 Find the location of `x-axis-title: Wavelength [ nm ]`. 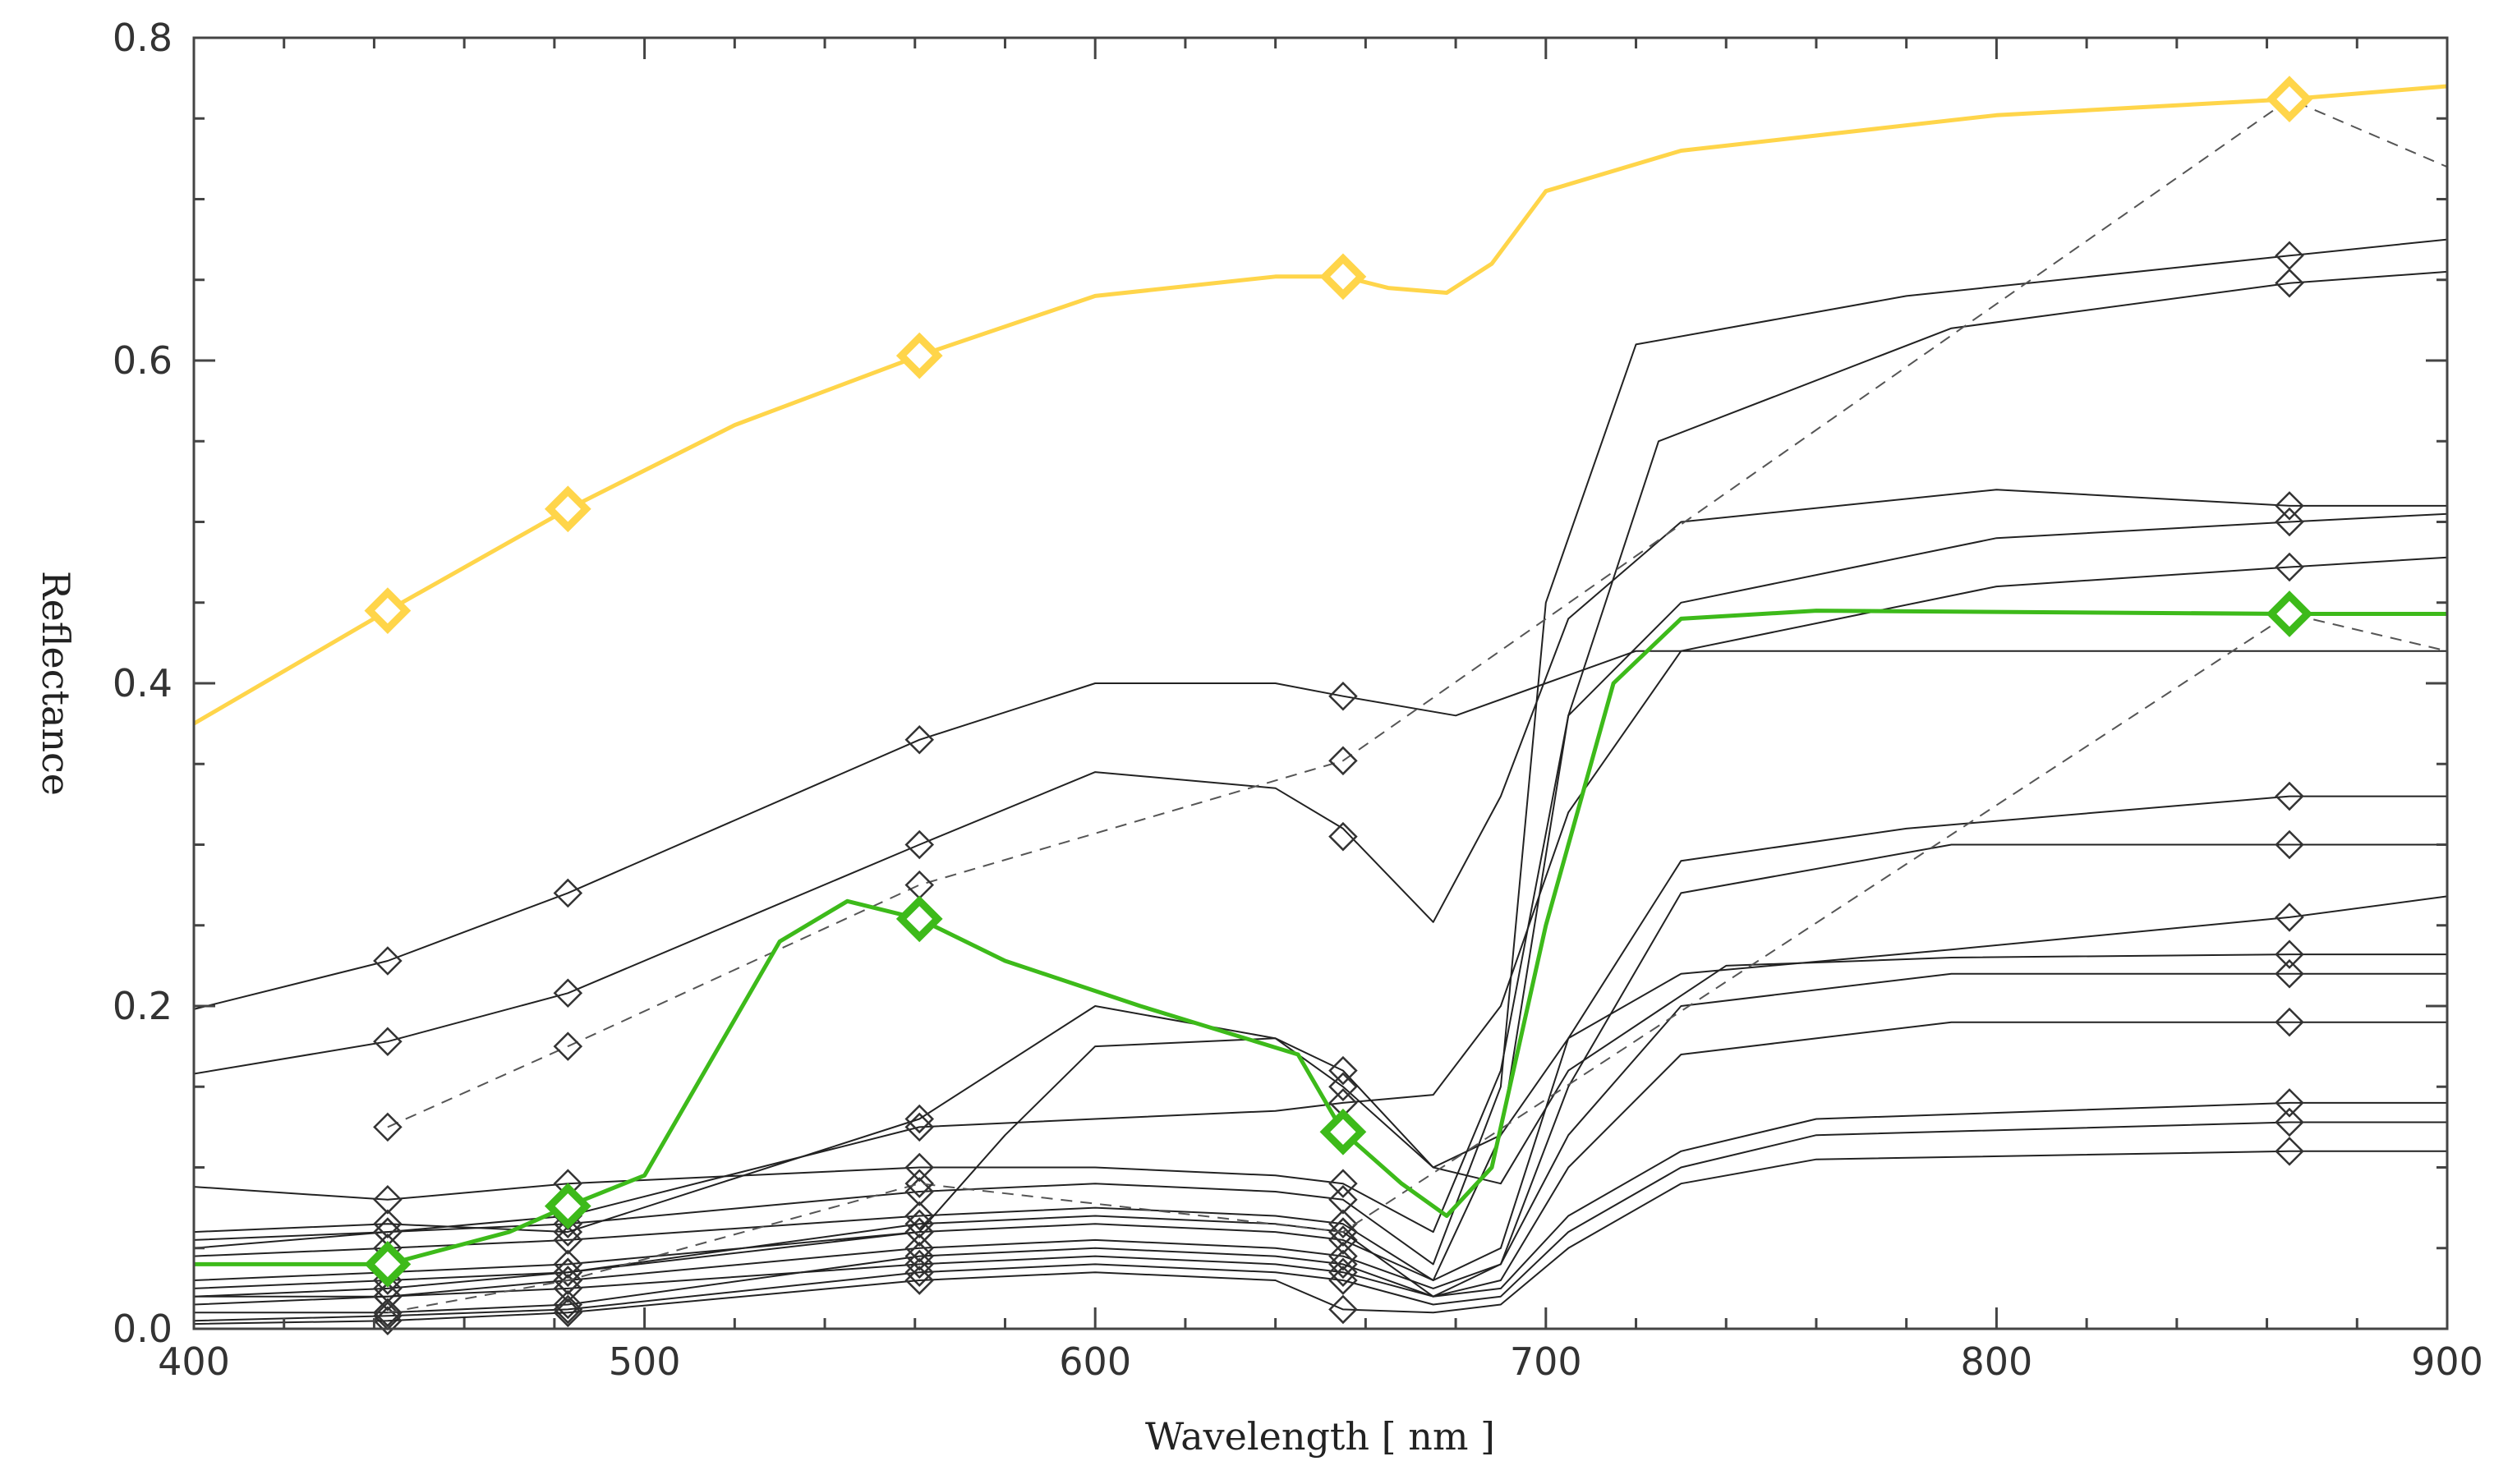

x-axis-title: Wavelength [ nm ] is located at coordinates (1320, 1436).